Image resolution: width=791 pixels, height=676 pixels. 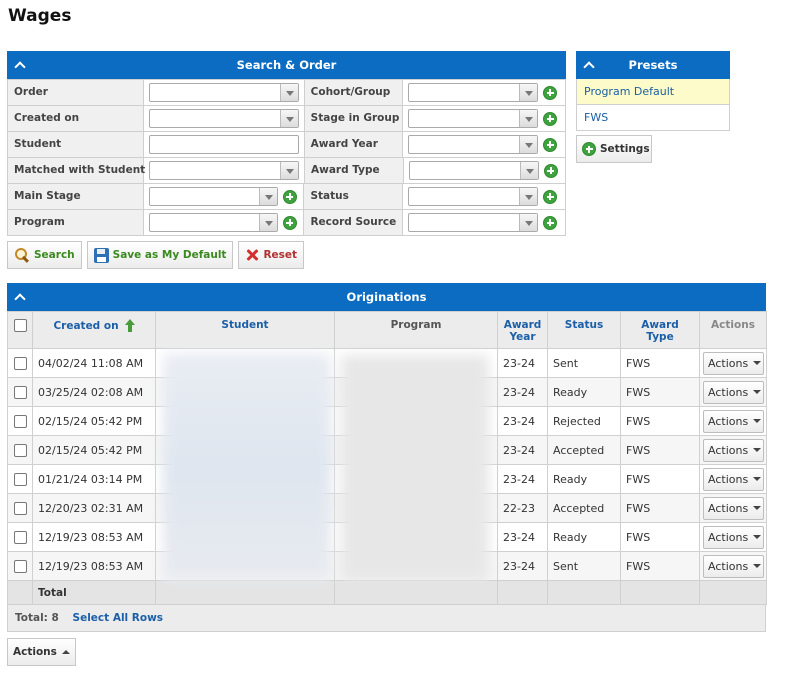 What do you see at coordinates (169, 255) in the screenshot?
I see `save-default-label: Save as My Default` at bounding box center [169, 255].